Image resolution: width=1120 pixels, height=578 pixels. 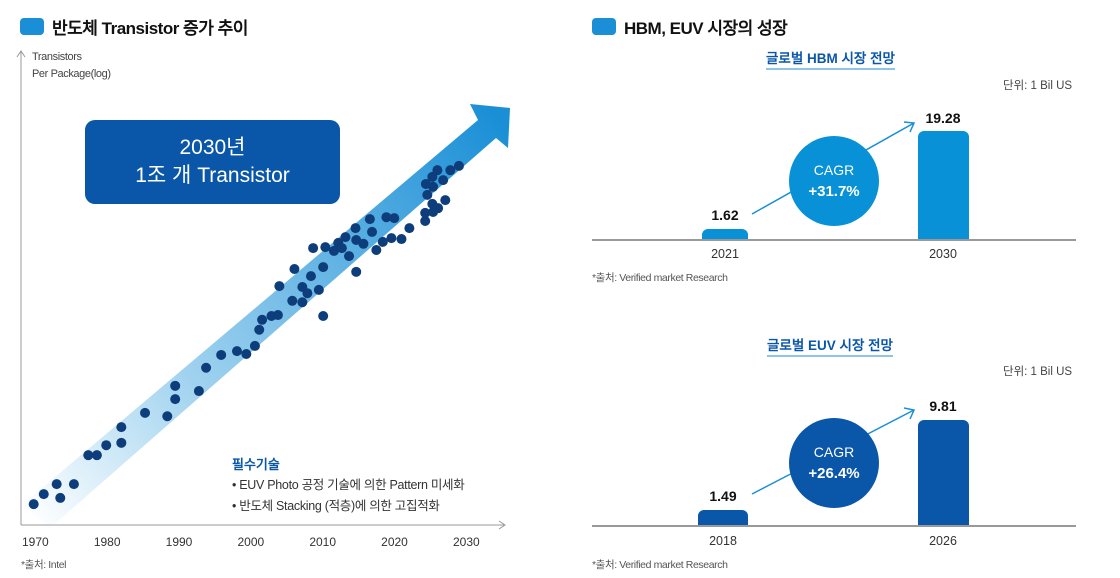 What do you see at coordinates (336, 506) in the screenshot?
I see `essential-item: • 반도체 Stacking (적층)에 의한 고집적화` at bounding box center [336, 506].